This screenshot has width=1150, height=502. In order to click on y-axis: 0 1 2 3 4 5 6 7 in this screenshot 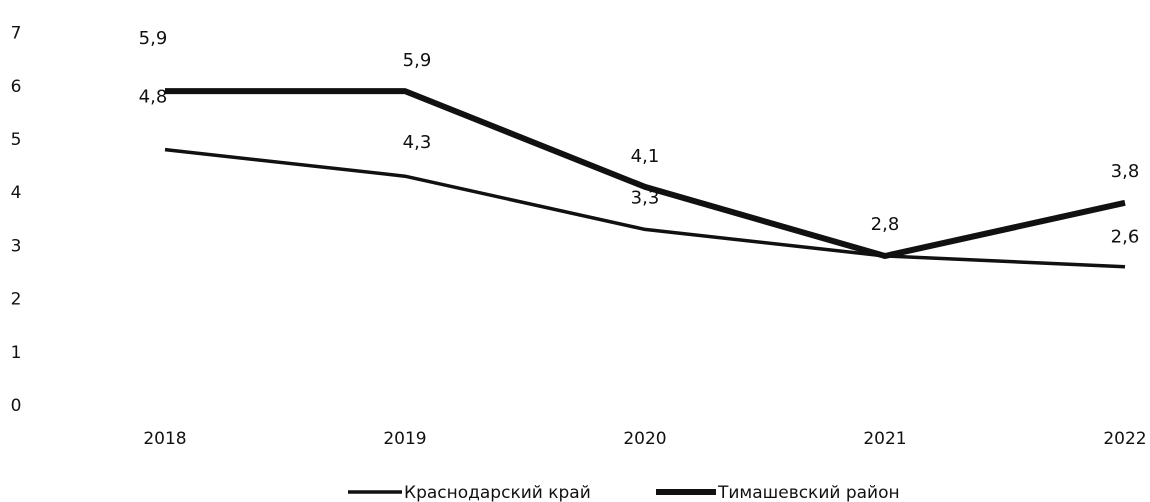, I will do `click(16, 220)`.